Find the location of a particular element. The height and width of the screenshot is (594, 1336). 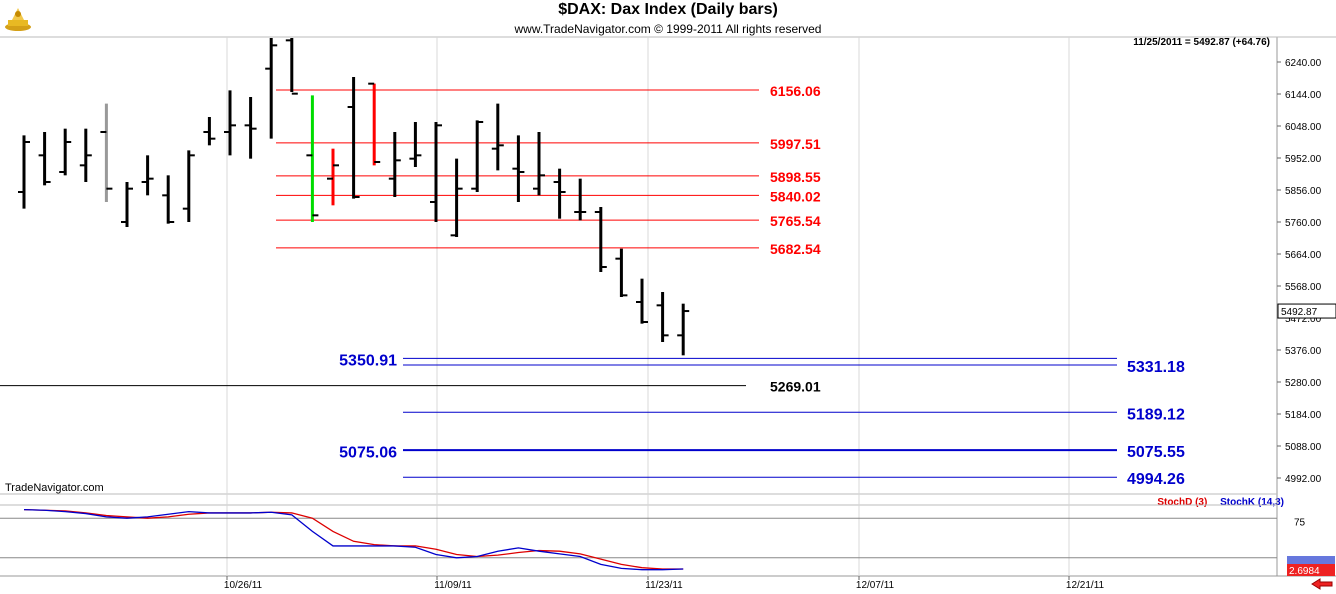

trade-navigator-logo-icon is located at coordinates (18, 19).